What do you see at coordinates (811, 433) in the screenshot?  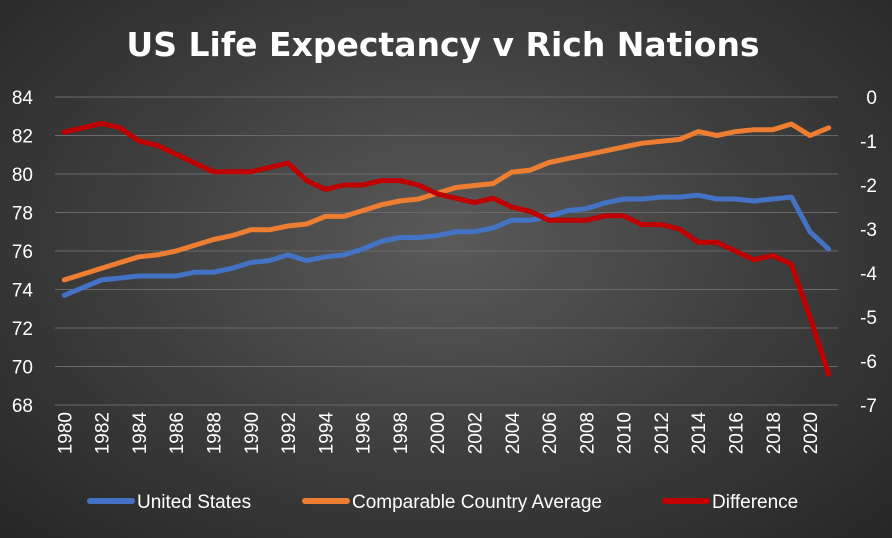 I see `x-tick-label: 2020` at bounding box center [811, 433].